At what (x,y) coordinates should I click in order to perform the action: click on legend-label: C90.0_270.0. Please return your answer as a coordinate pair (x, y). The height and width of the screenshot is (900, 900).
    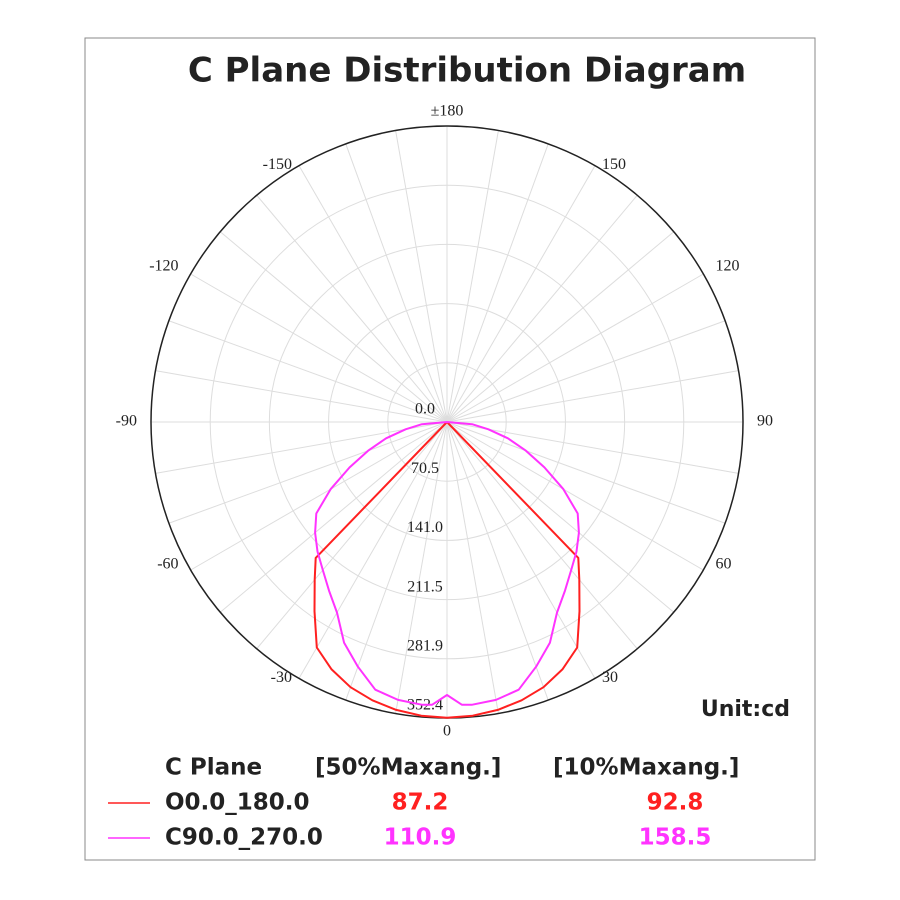
    Looking at the image, I should click on (244, 838).